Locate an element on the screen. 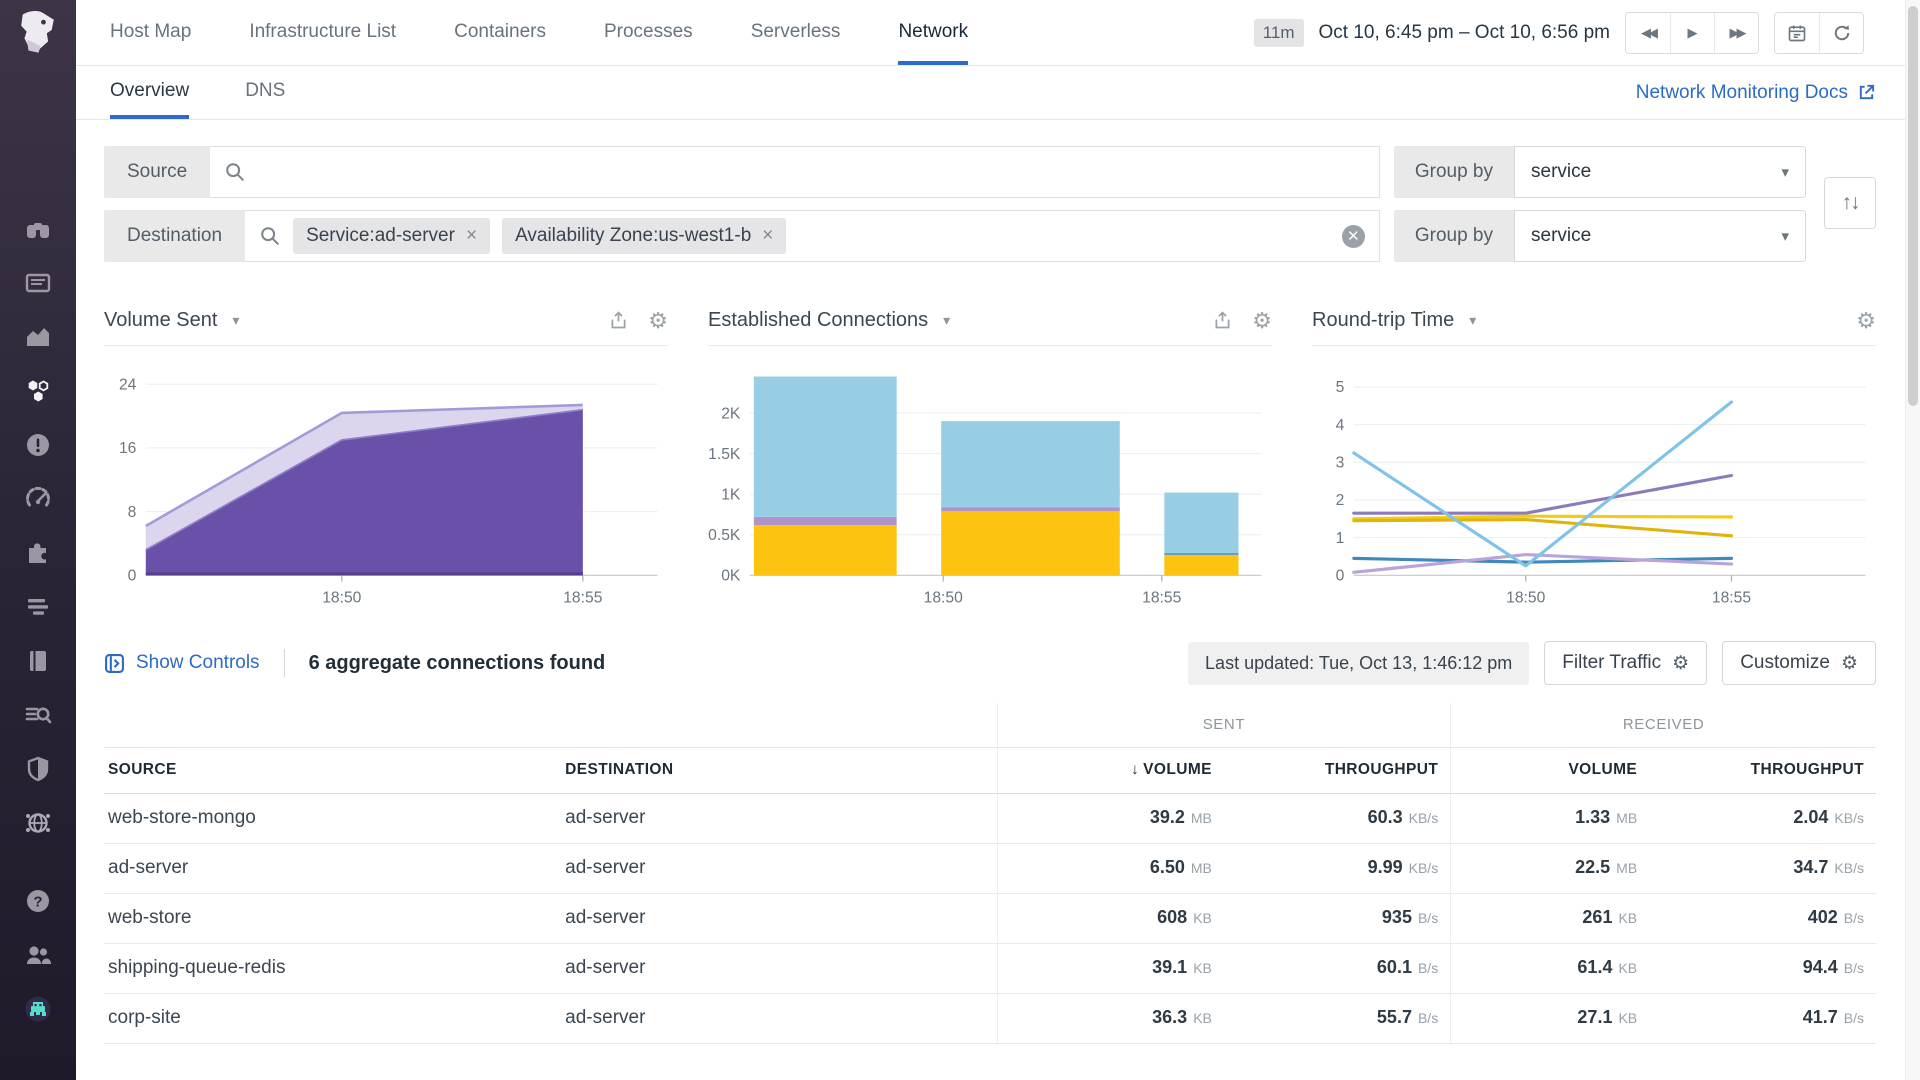  scrollbar-thumb is located at coordinates (1913, 206).